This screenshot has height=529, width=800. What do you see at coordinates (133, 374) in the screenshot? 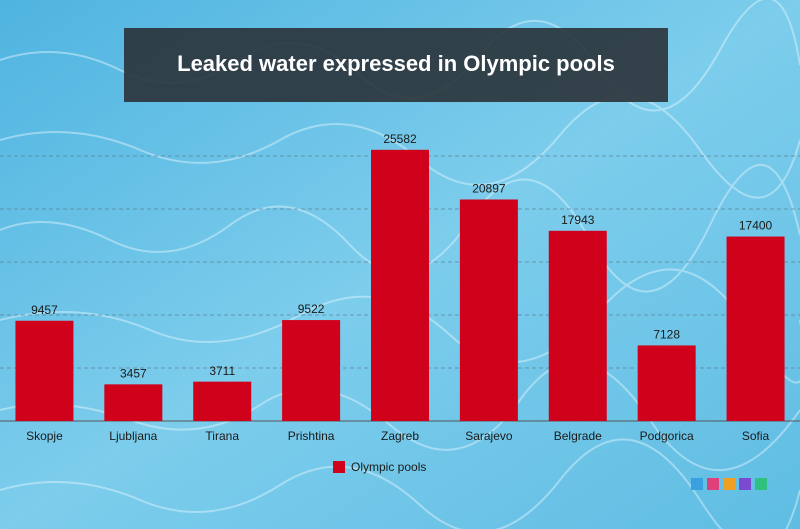
I see `data-label: 3457` at bounding box center [133, 374].